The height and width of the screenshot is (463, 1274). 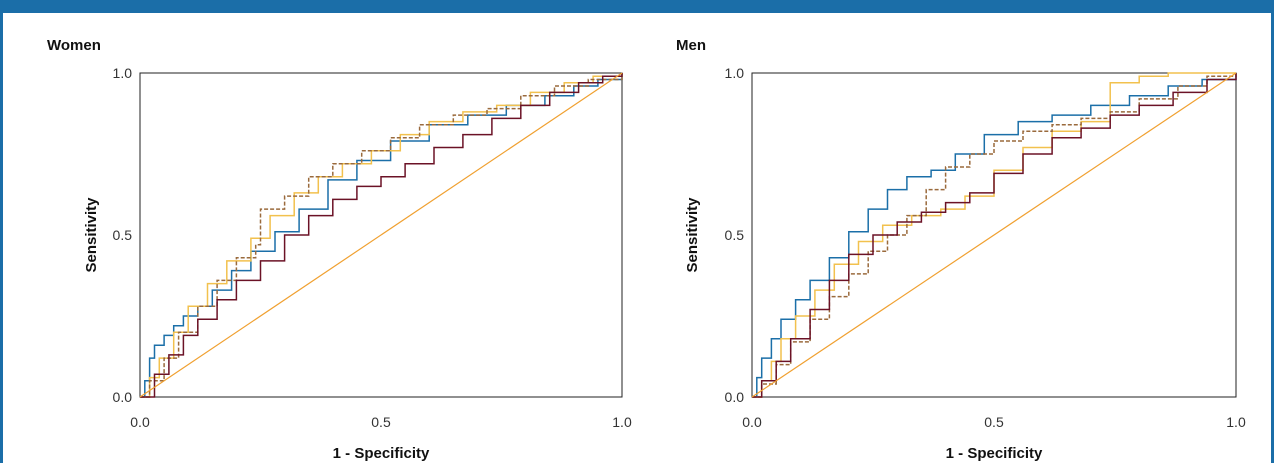 I want to click on panel-title: Men, so click(x=691, y=45).